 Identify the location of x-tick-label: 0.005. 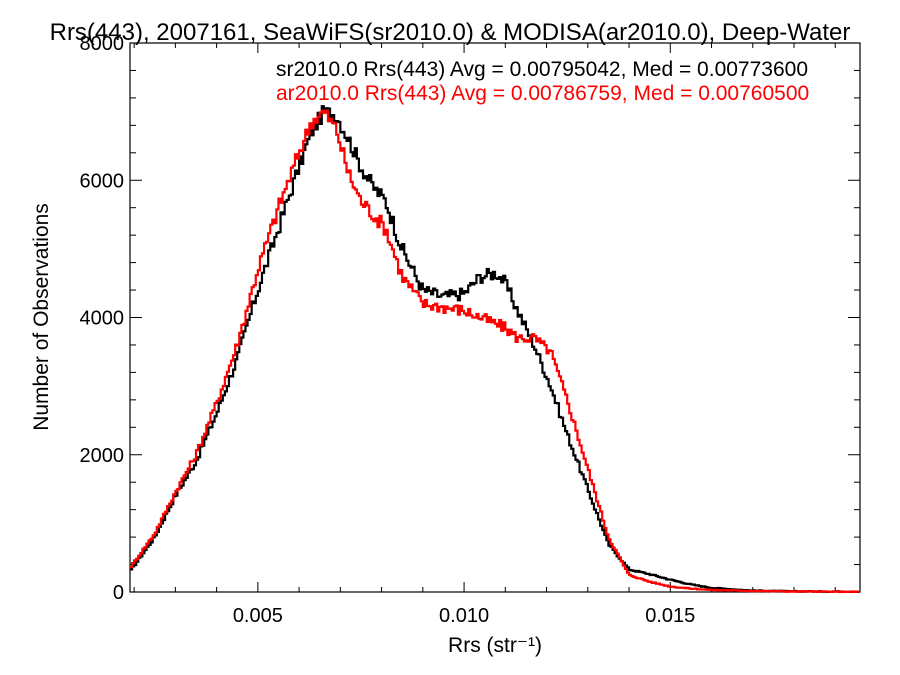
(258, 616).